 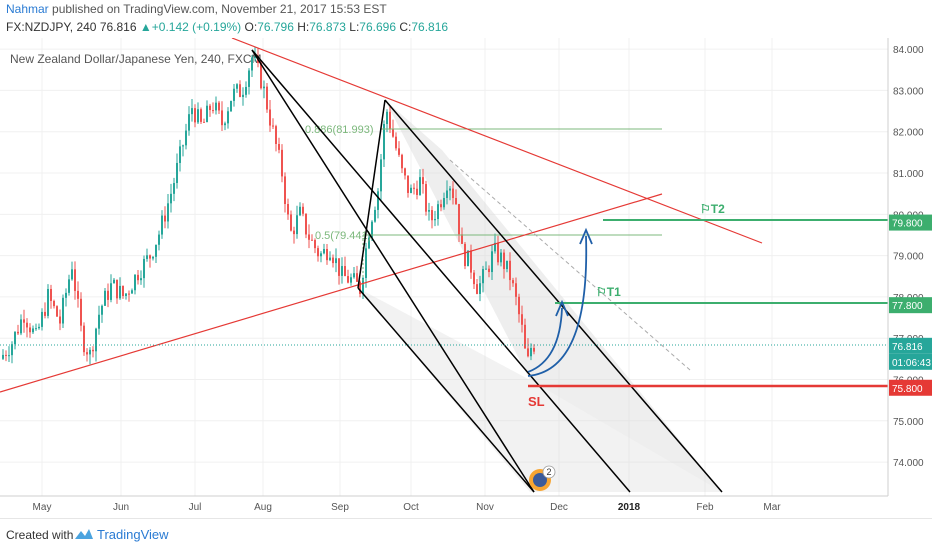 What do you see at coordinates (540, 390) in the screenshot?
I see `channel-shade-lower` at bounding box center [540, 390].